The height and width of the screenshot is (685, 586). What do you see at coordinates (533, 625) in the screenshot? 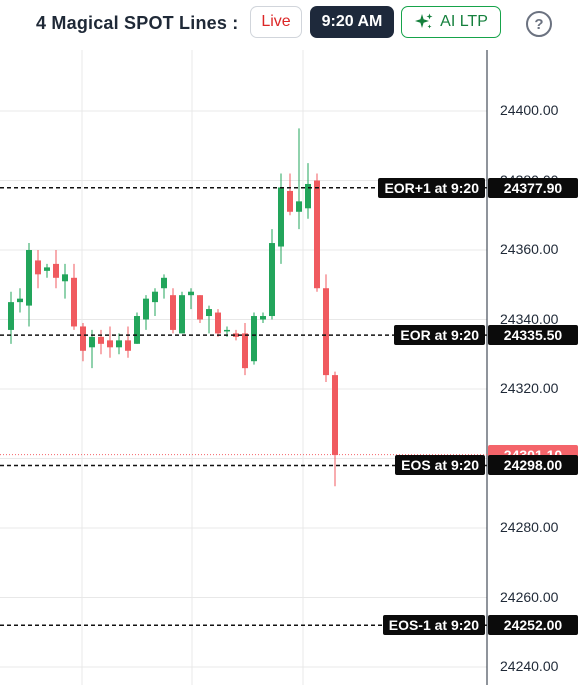
I see `level-price-label: 24252.00` at bounding box center [533, 625].